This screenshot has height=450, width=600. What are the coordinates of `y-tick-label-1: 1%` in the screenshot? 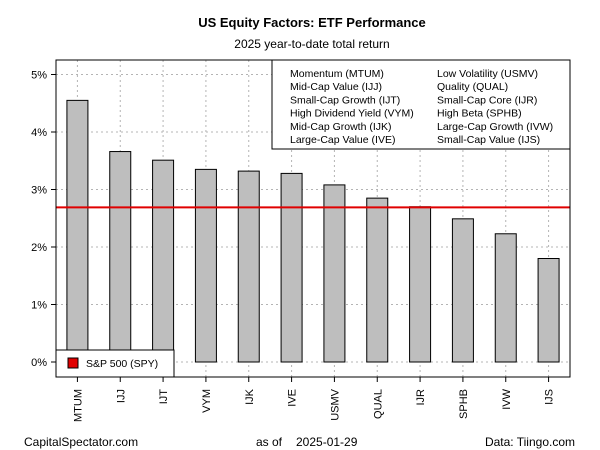 It's located at (39, 306).